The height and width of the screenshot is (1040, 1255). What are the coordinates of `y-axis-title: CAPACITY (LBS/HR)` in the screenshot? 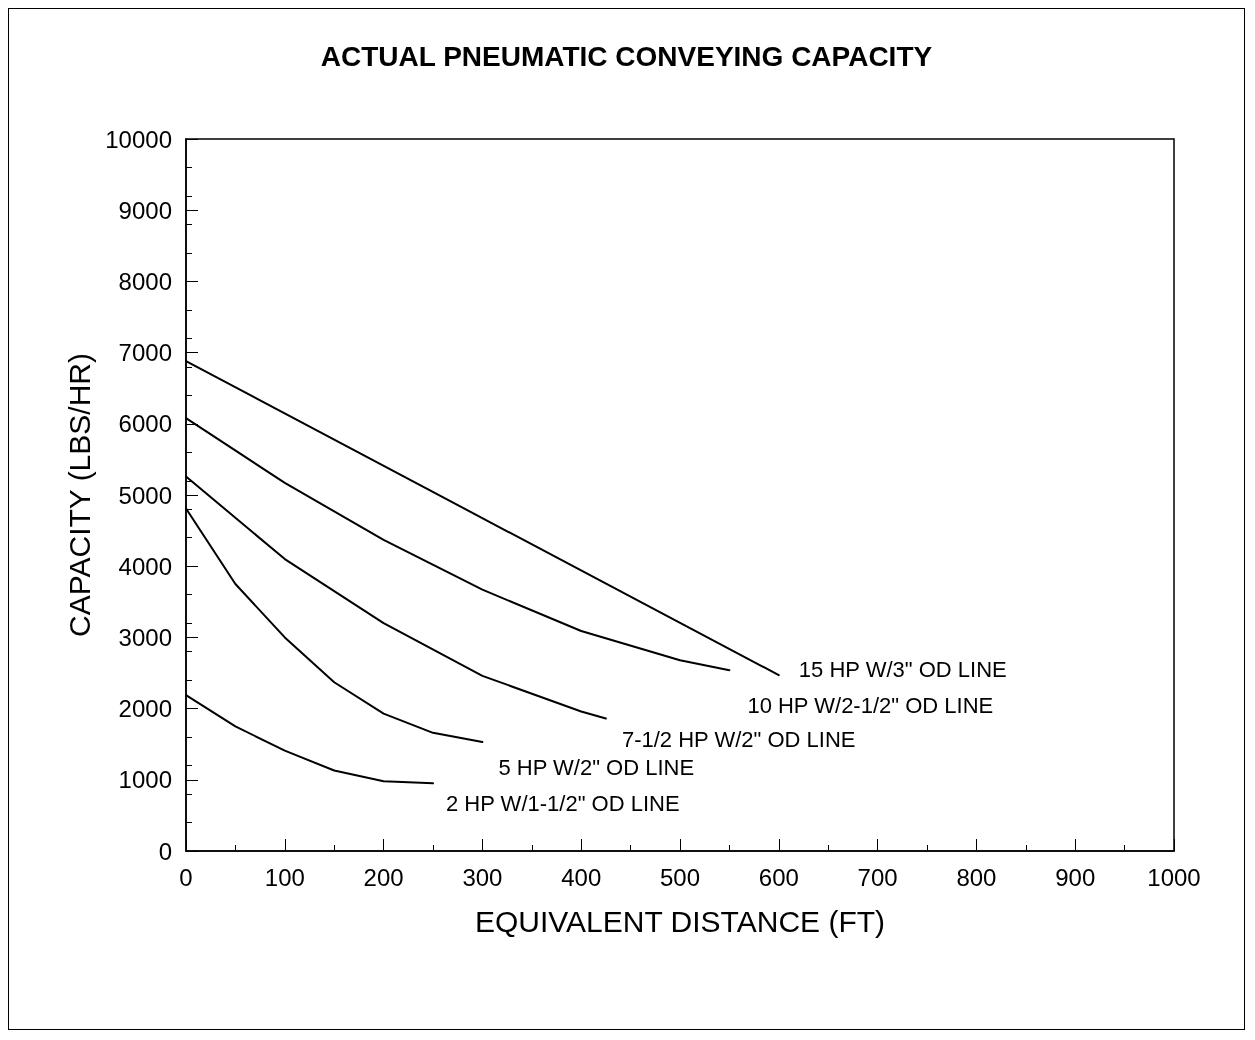 It's located at (79, 495).